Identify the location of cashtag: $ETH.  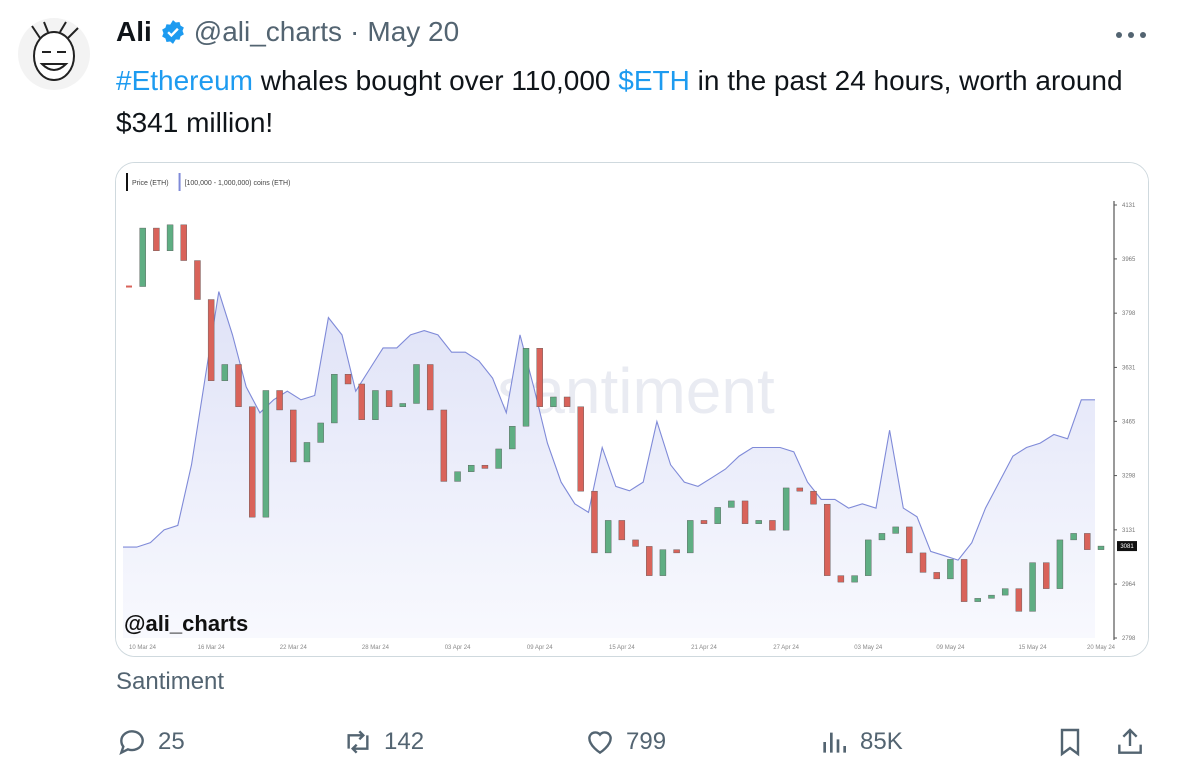
(654, 80).